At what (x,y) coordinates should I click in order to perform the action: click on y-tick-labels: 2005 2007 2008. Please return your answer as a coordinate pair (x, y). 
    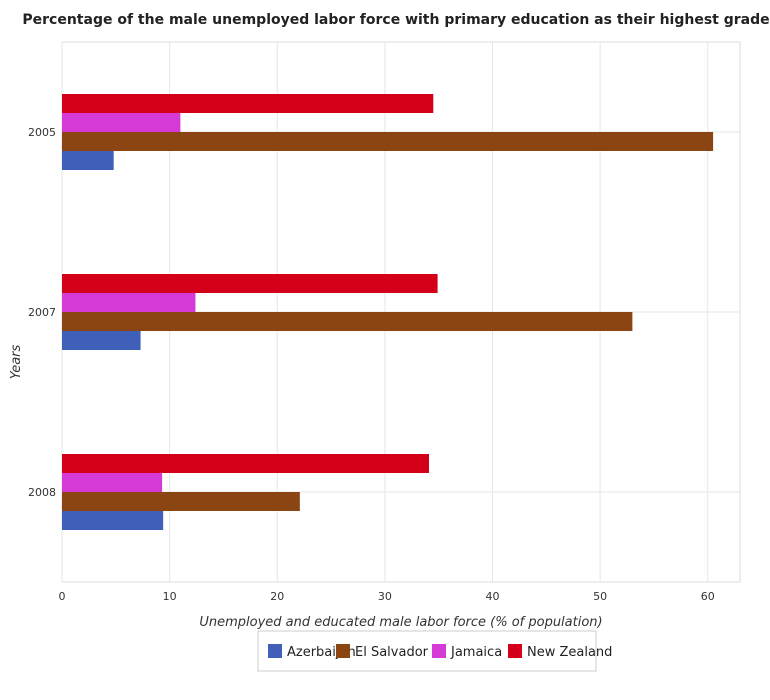
    Looking at the image, I should click on (42, 312).